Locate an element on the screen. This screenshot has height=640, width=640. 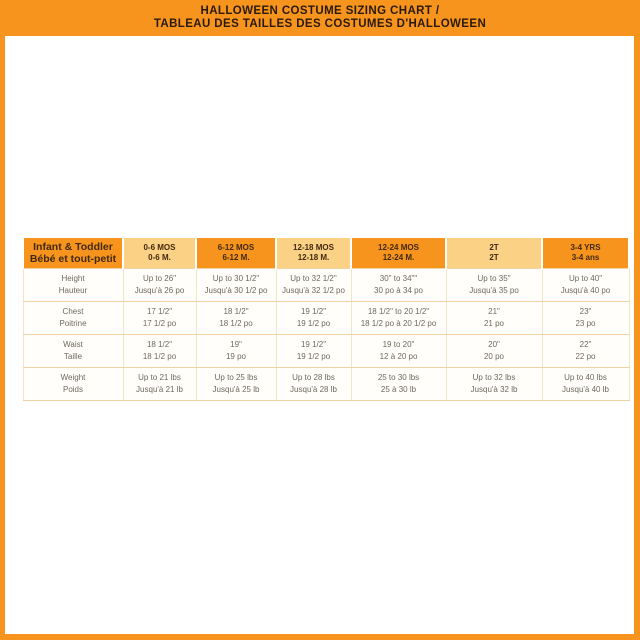
row-label-chest: Chest Poitrine is located at coordinates (73, 318).